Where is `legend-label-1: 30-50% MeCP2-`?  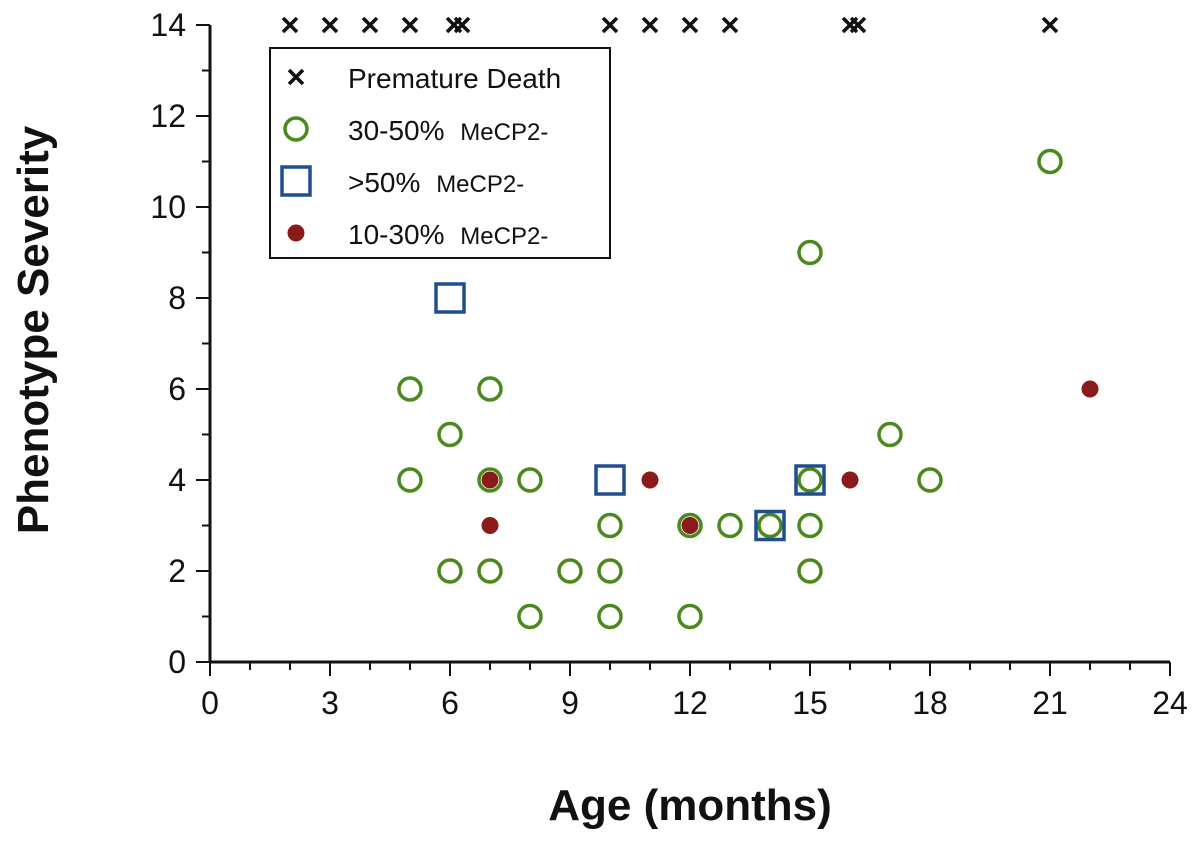
legend-label-1: 30-50% MeCP2- is located at coordinates (448, 130).